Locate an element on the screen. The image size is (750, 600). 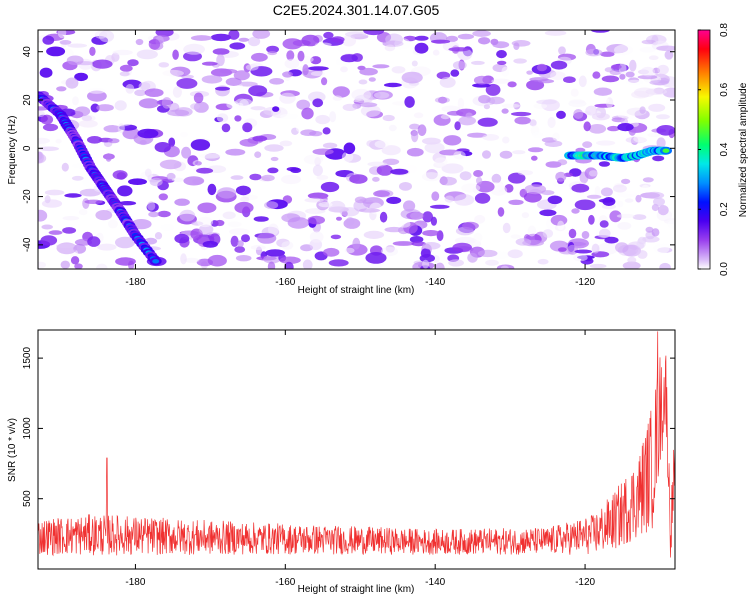
heatmap-y-label: Frequency (Hz) is located at coordinates (12, 150).